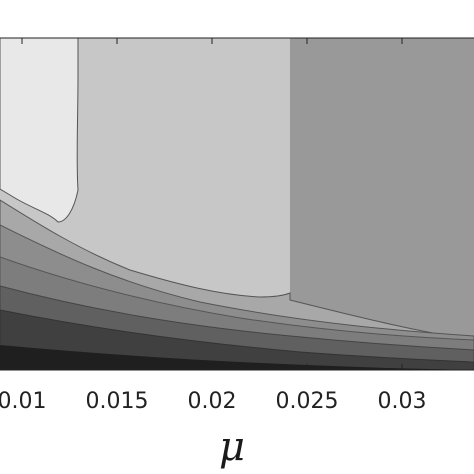 The width and height of the screenshot is (474, 474). Describe the element at coordinates (402, 401) in the screenshot. I see `x-tick-label-4: 0.03` at that location.